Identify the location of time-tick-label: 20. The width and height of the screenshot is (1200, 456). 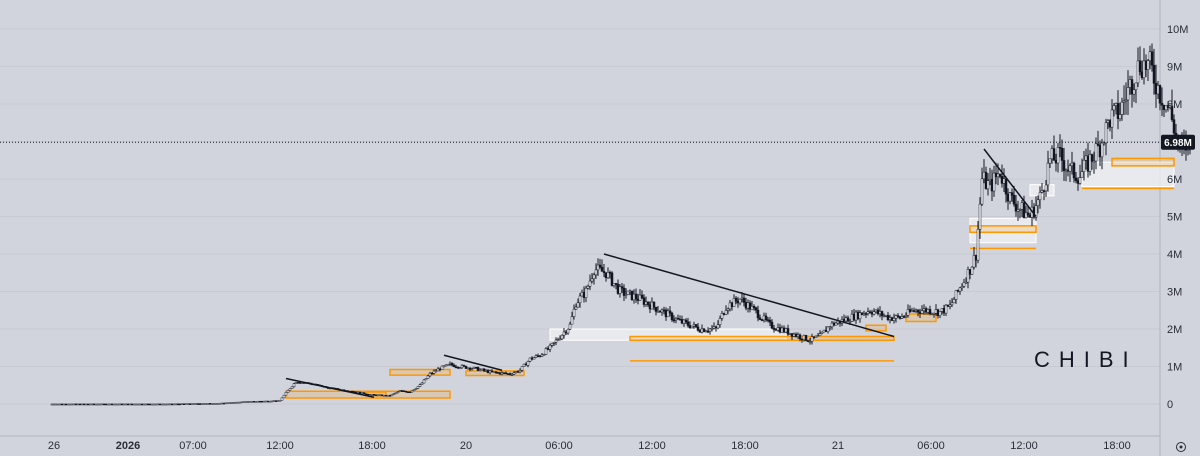
(466, 446).